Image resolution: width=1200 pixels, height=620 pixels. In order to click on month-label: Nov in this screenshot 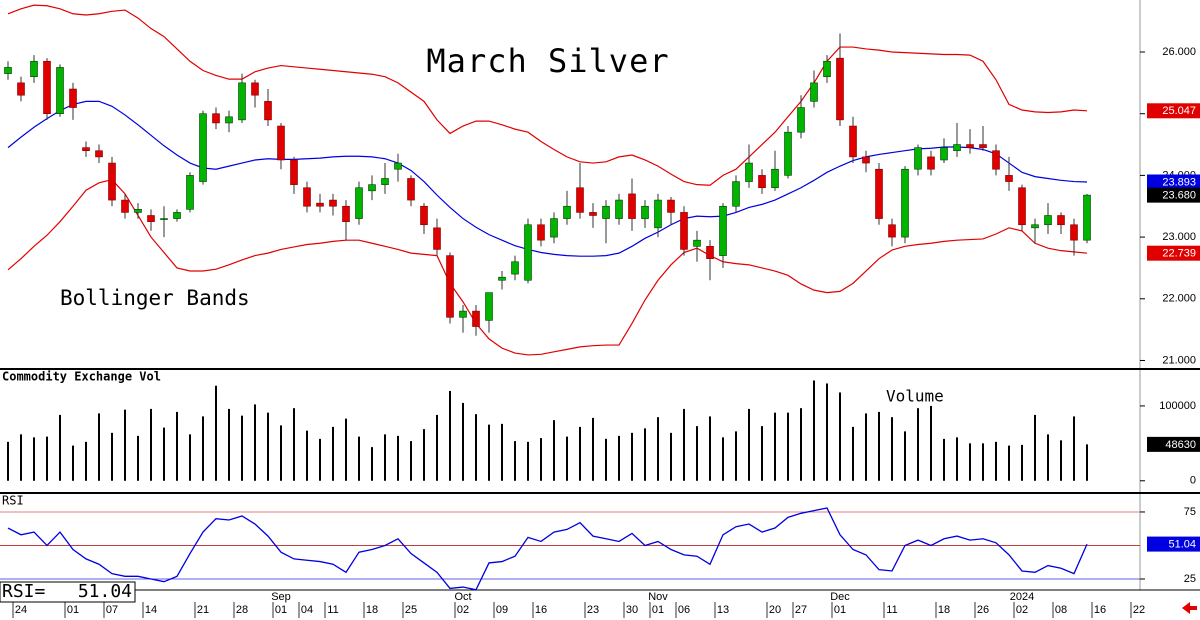, I will do `click(658, 597)`.